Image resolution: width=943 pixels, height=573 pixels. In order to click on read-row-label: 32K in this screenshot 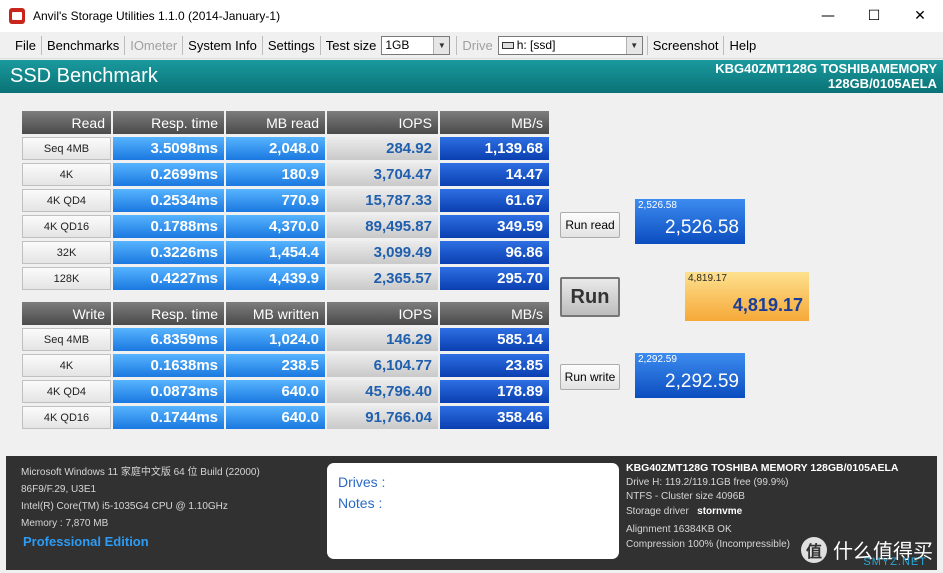, I will do `click(66, 252)`.